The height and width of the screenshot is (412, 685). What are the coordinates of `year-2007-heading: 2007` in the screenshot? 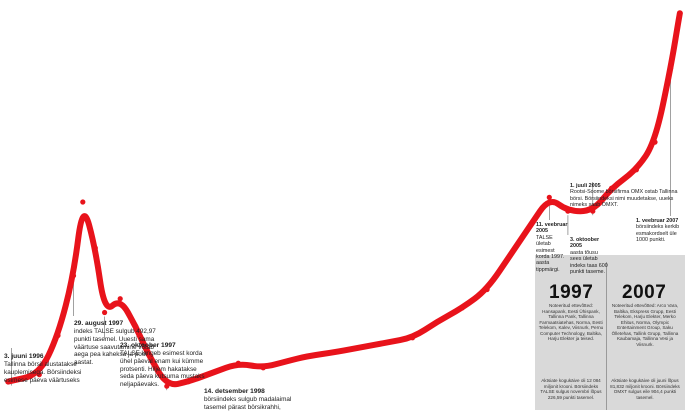 It's located at (644, 292).